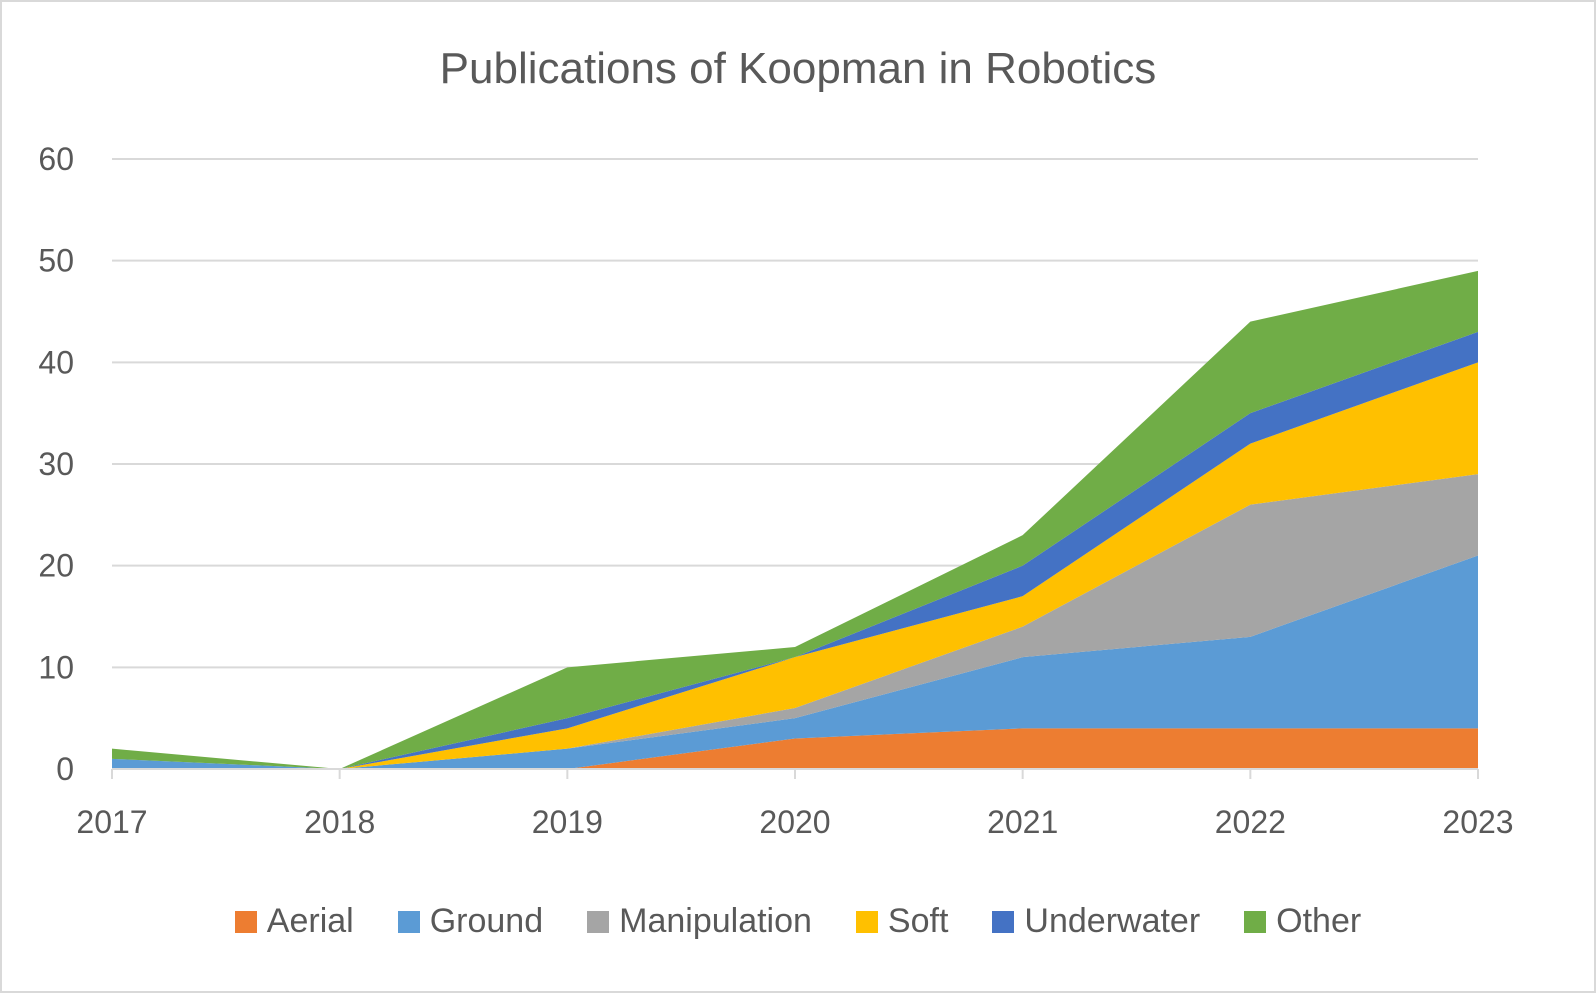 This screenshot has width=1596, height=993. I want to click on x-tick-label: 2018, so click(339, 822).